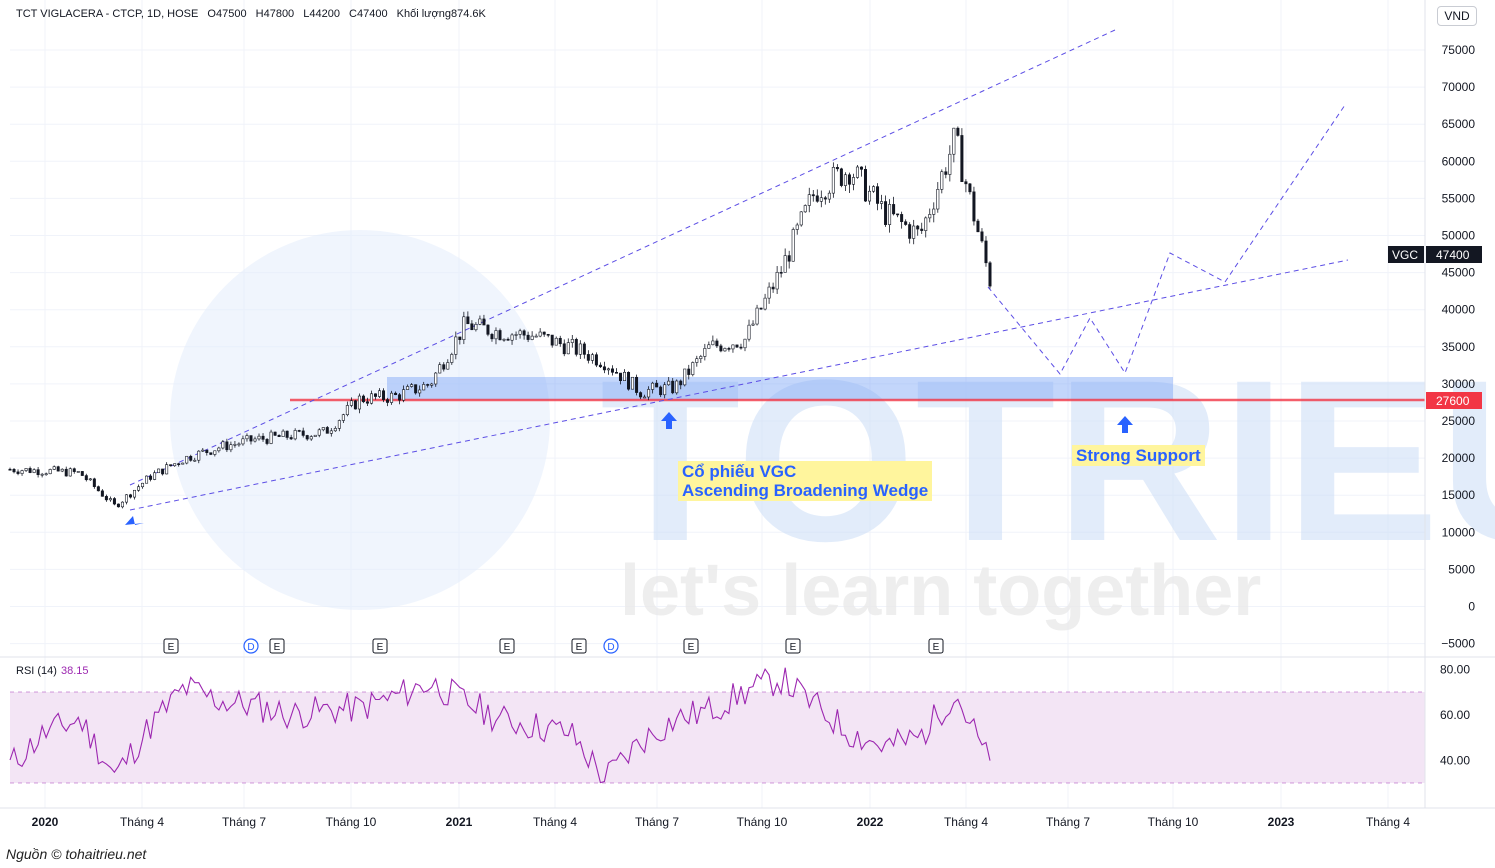 This screenshot has height=868, width=1495. What do you see at coordinates (227, 14) in the screenshot?
I see `ohlc-open: O47500` at bounding box center [227, 14].